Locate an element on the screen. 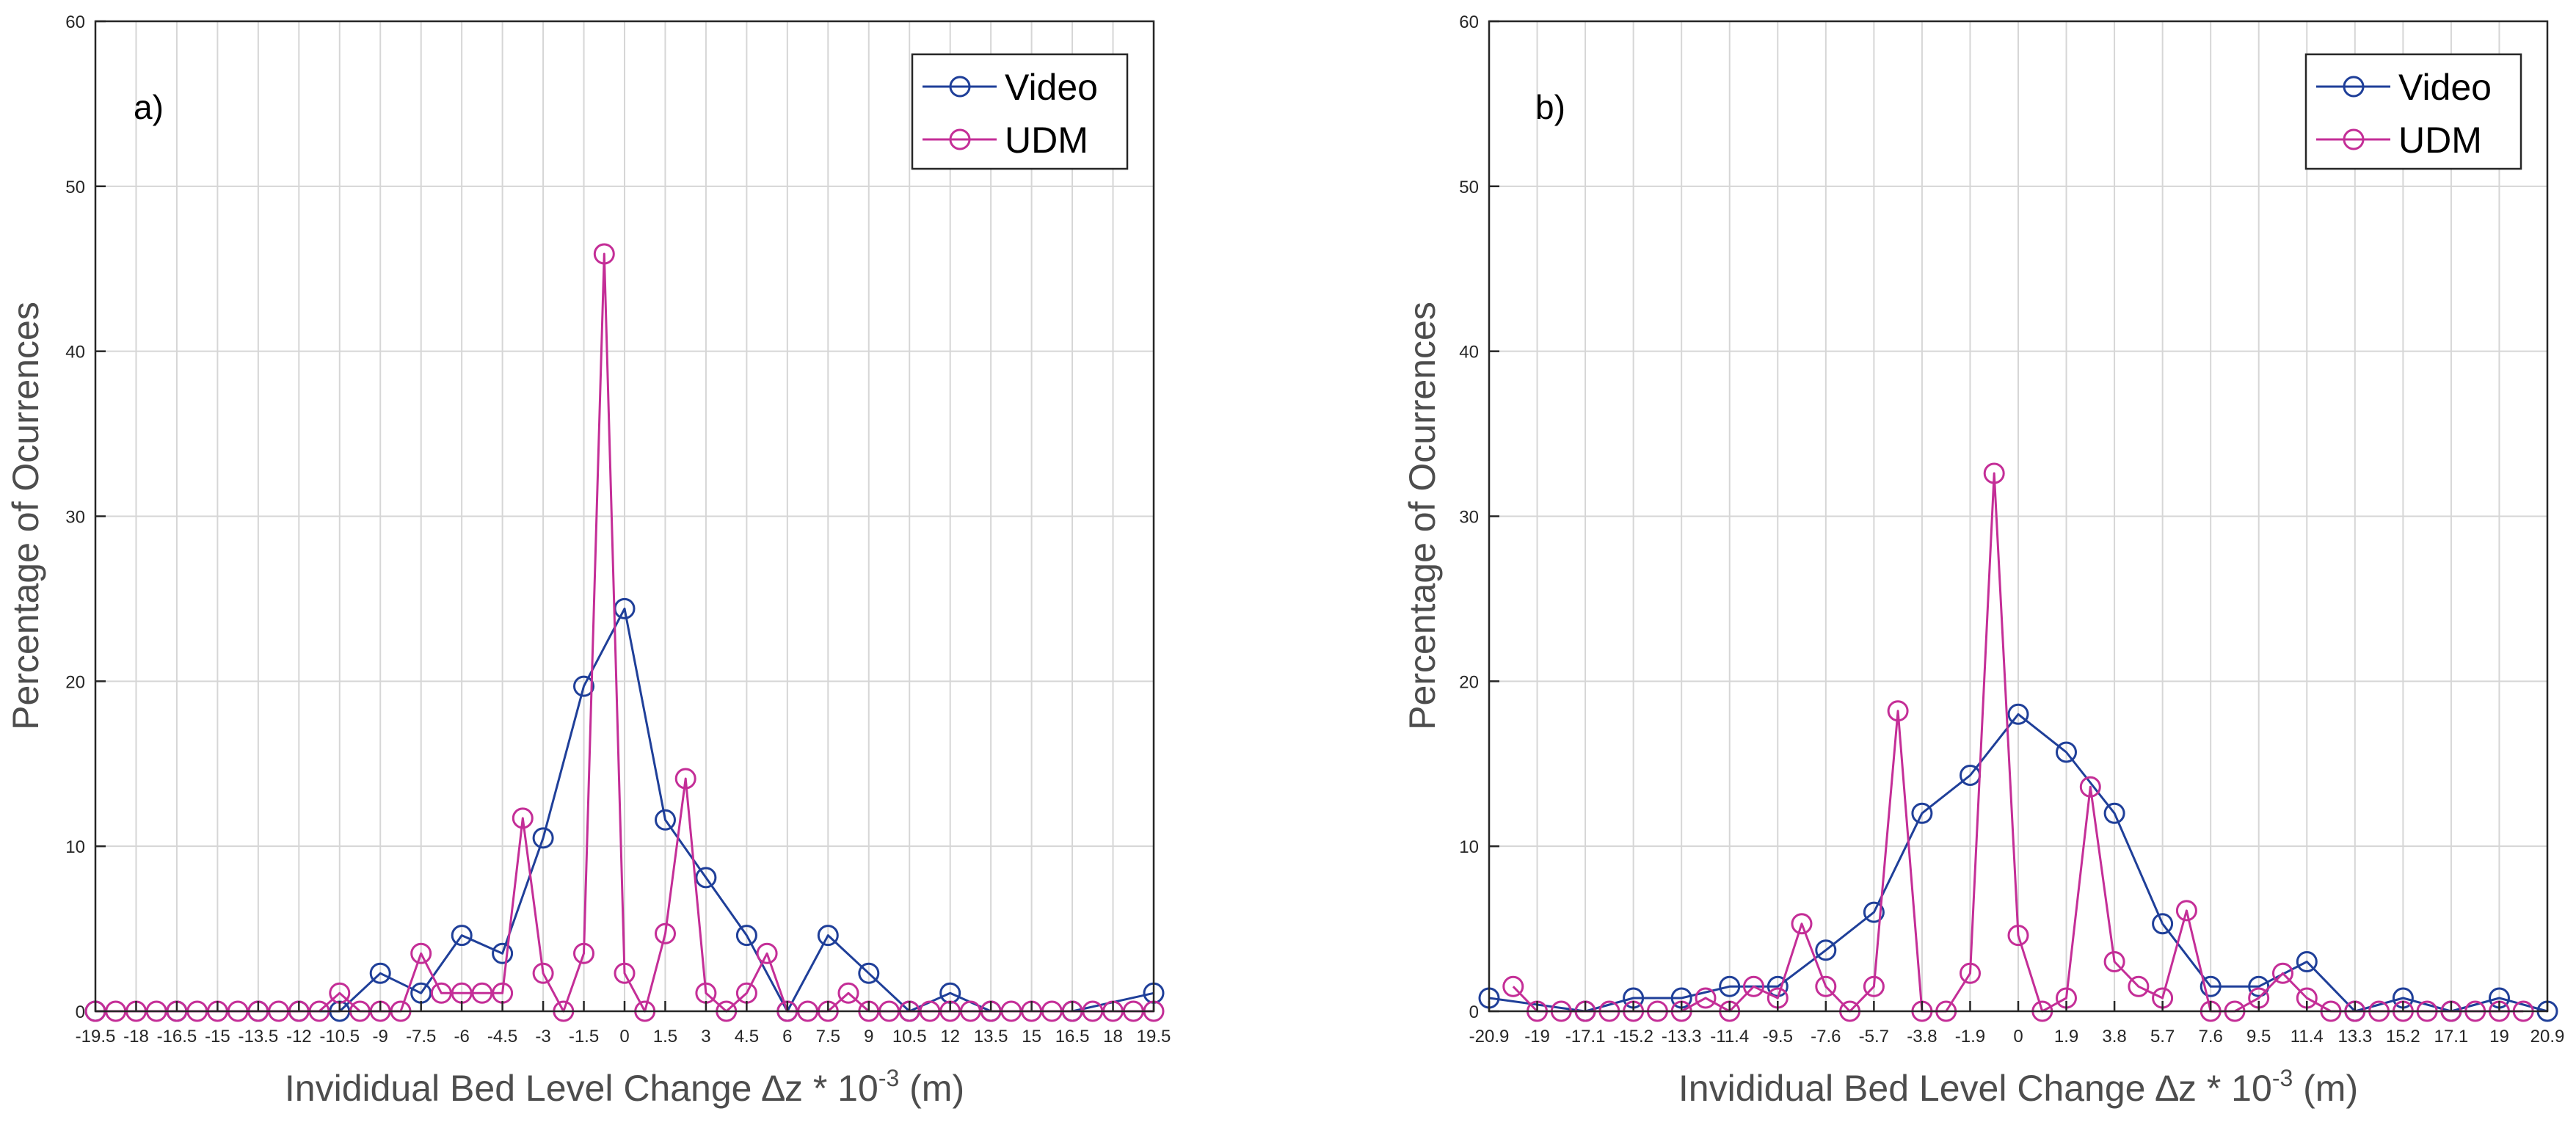 This screenshot has width=2576, height=1125. x-tick-label: 7.5 is located at coordinates (828, 1036).